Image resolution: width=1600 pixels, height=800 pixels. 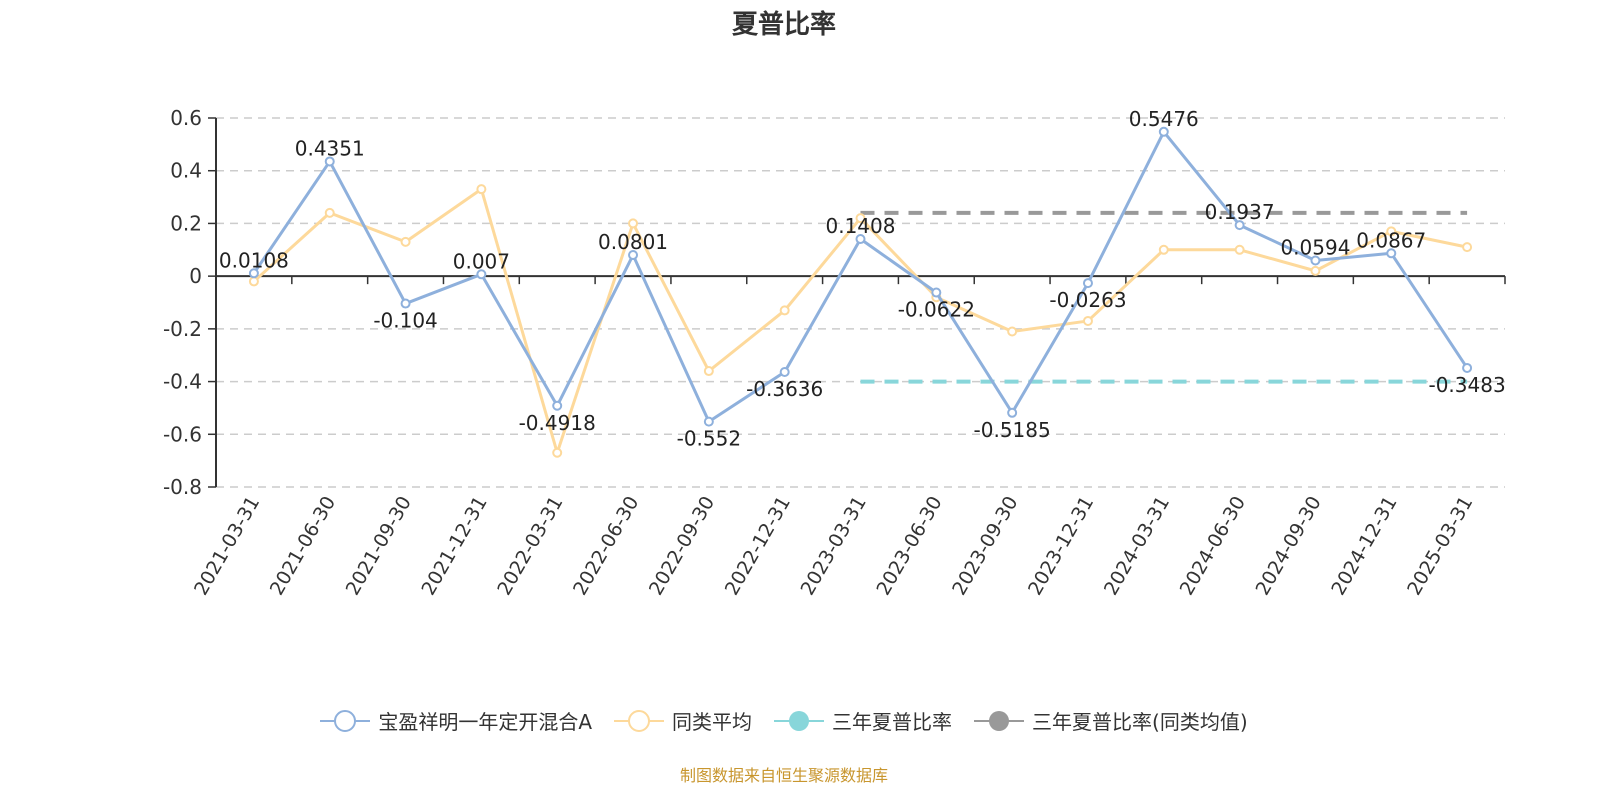 What do you see at coordinates (379, 546) in the screenshot?
I see `x-tick-label: 2021-09-30` at bounding box center [379, 546].